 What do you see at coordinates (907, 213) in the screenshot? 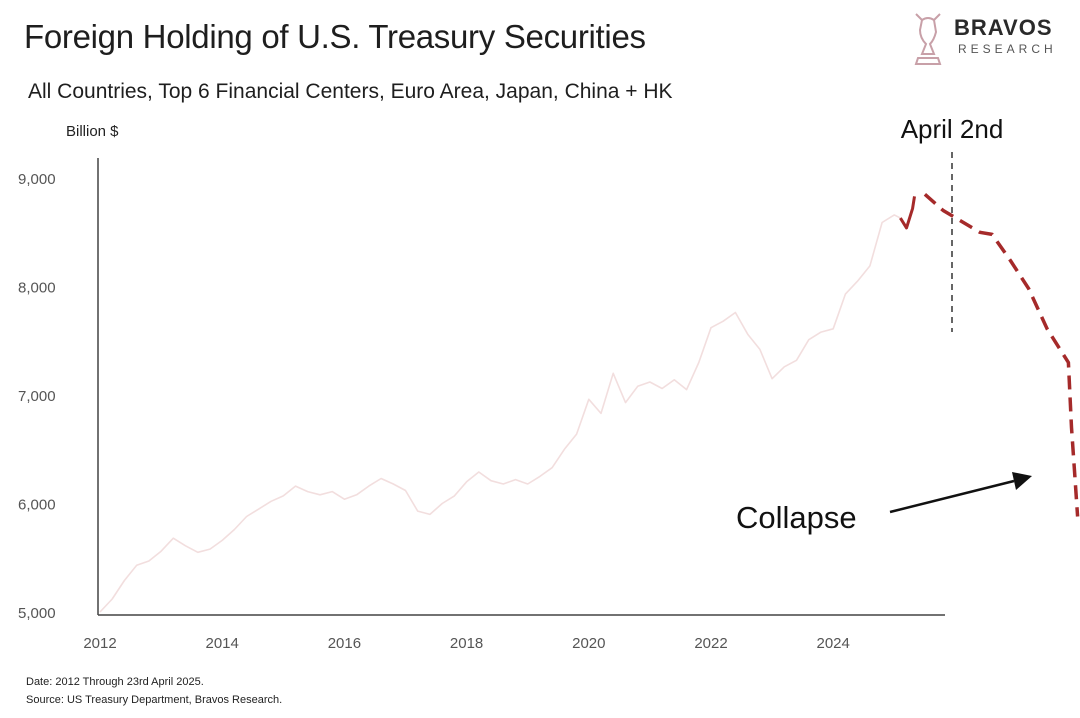
I see `series-recent-line` at bounding box center [907, 213].